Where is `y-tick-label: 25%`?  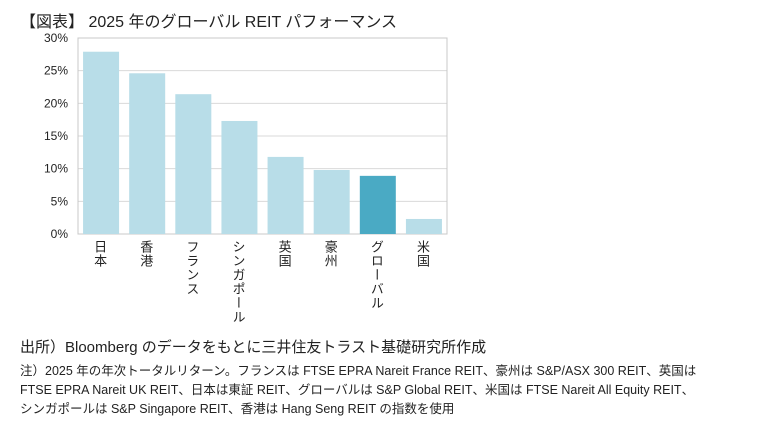 y-tick-label: 25% is located at coordinates (56, 71).